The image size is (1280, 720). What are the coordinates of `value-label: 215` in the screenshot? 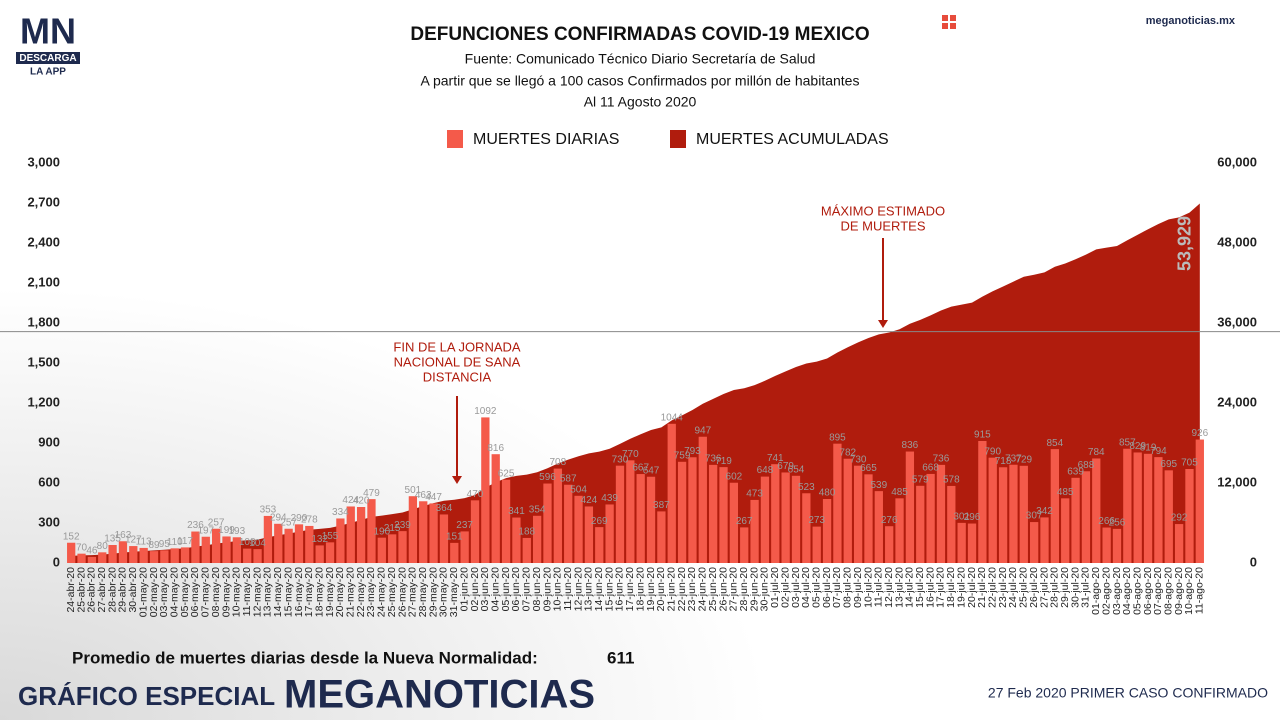 It's located at (392, 528).